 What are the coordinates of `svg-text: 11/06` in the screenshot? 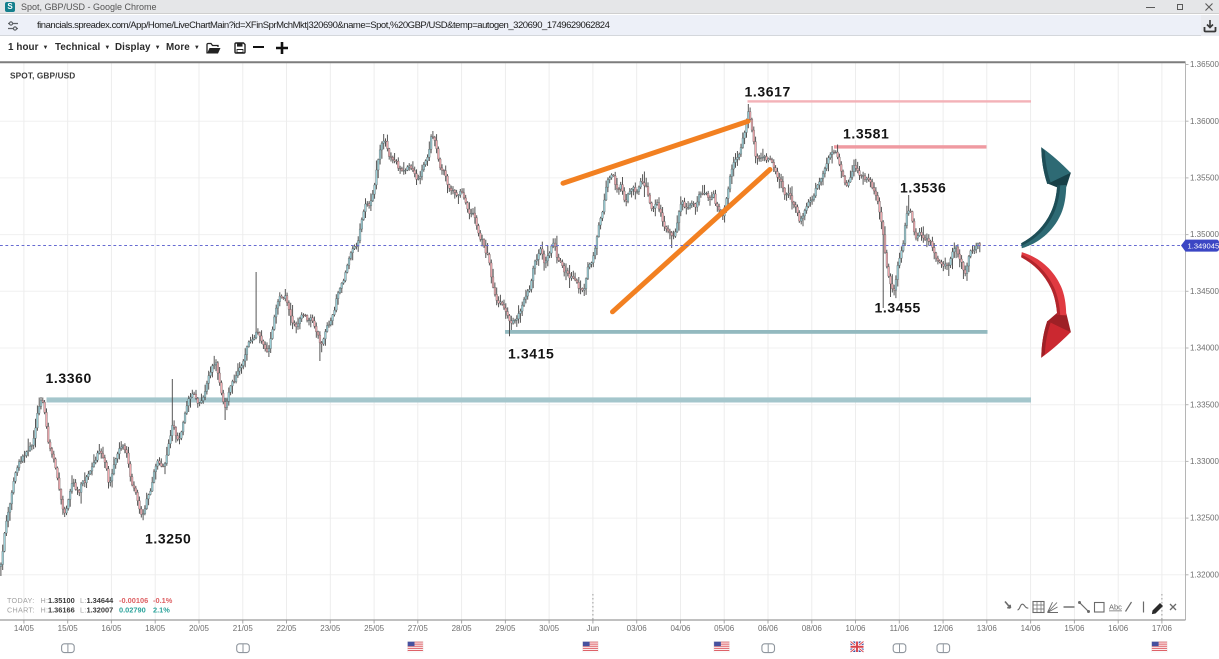 It's located at (900, 628).